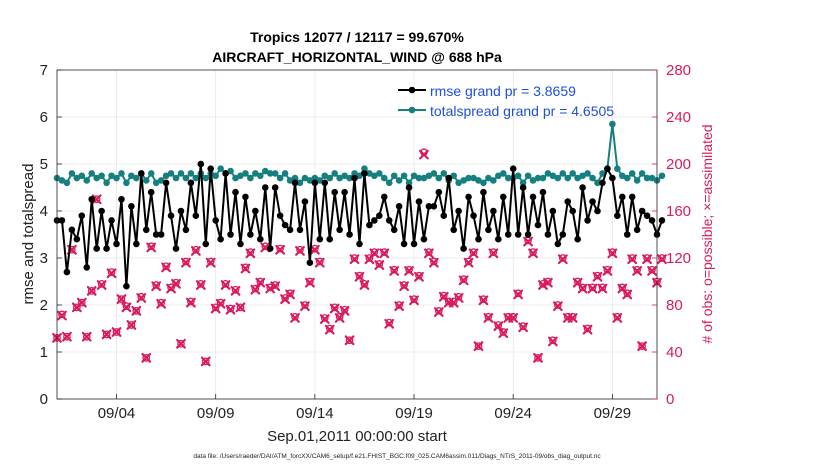  What do you see at coordinates (678, 70) in the screenshot?
I see `y-tick-label-right: 280` at bounding box center [678, 70].